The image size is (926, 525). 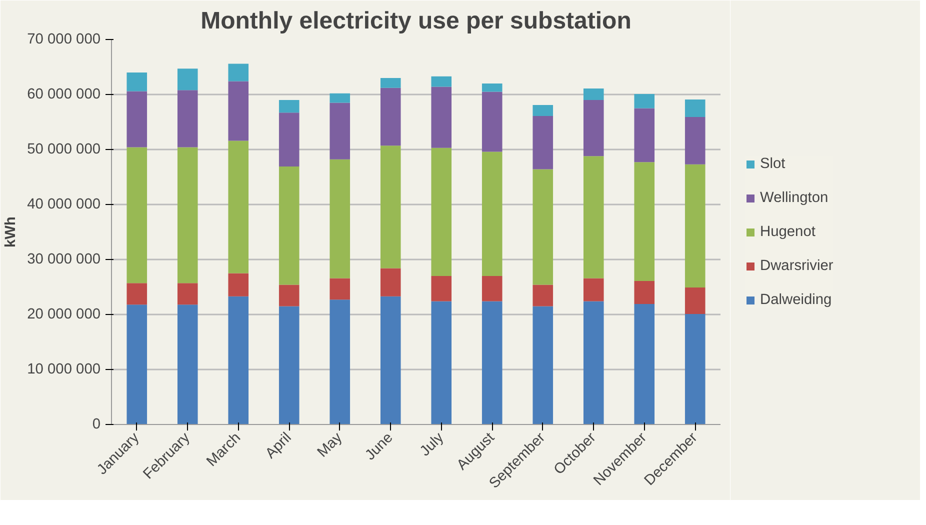 I want to click on x-tick-label: July, so click(x=432, y=444).